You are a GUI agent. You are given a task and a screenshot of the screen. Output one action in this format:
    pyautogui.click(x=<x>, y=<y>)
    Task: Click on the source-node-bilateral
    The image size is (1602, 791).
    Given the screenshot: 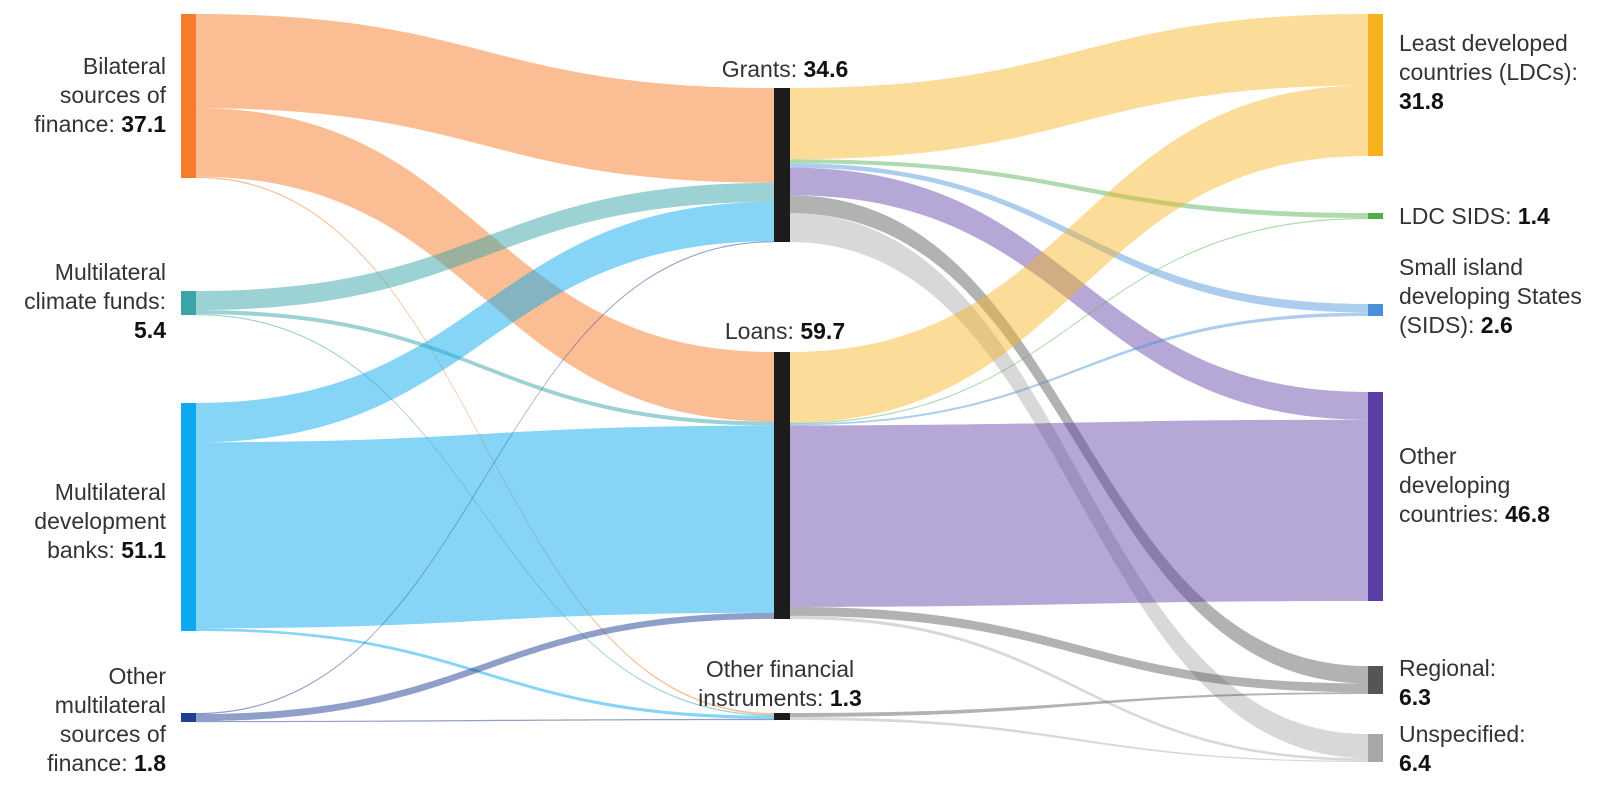 What is the action you would take?
    pyautogui.click(x=188, y=96)
    